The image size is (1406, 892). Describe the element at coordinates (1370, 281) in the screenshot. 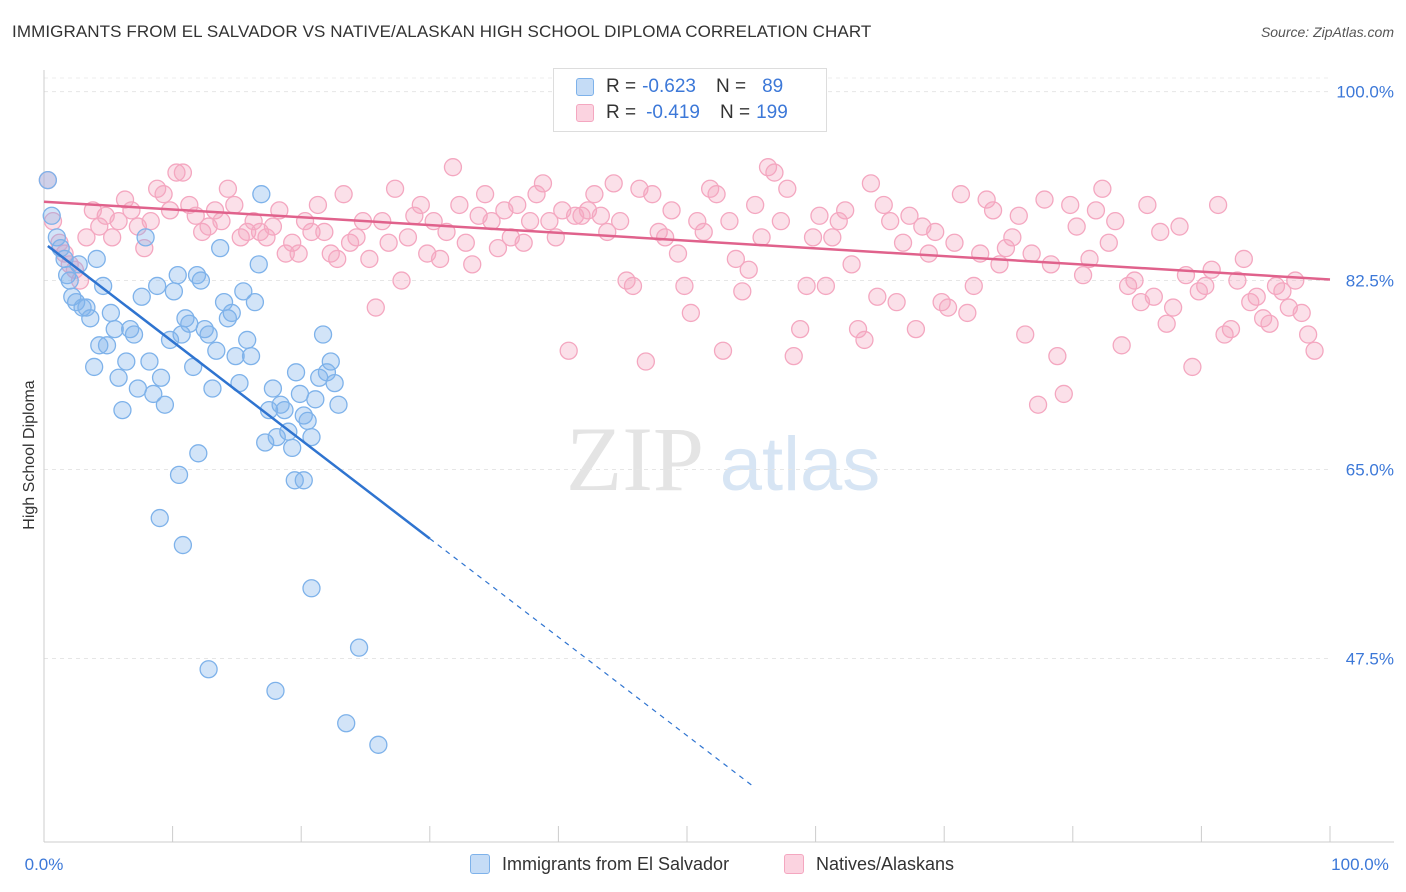

I see `y-tick-label: 82.5%` at that location.